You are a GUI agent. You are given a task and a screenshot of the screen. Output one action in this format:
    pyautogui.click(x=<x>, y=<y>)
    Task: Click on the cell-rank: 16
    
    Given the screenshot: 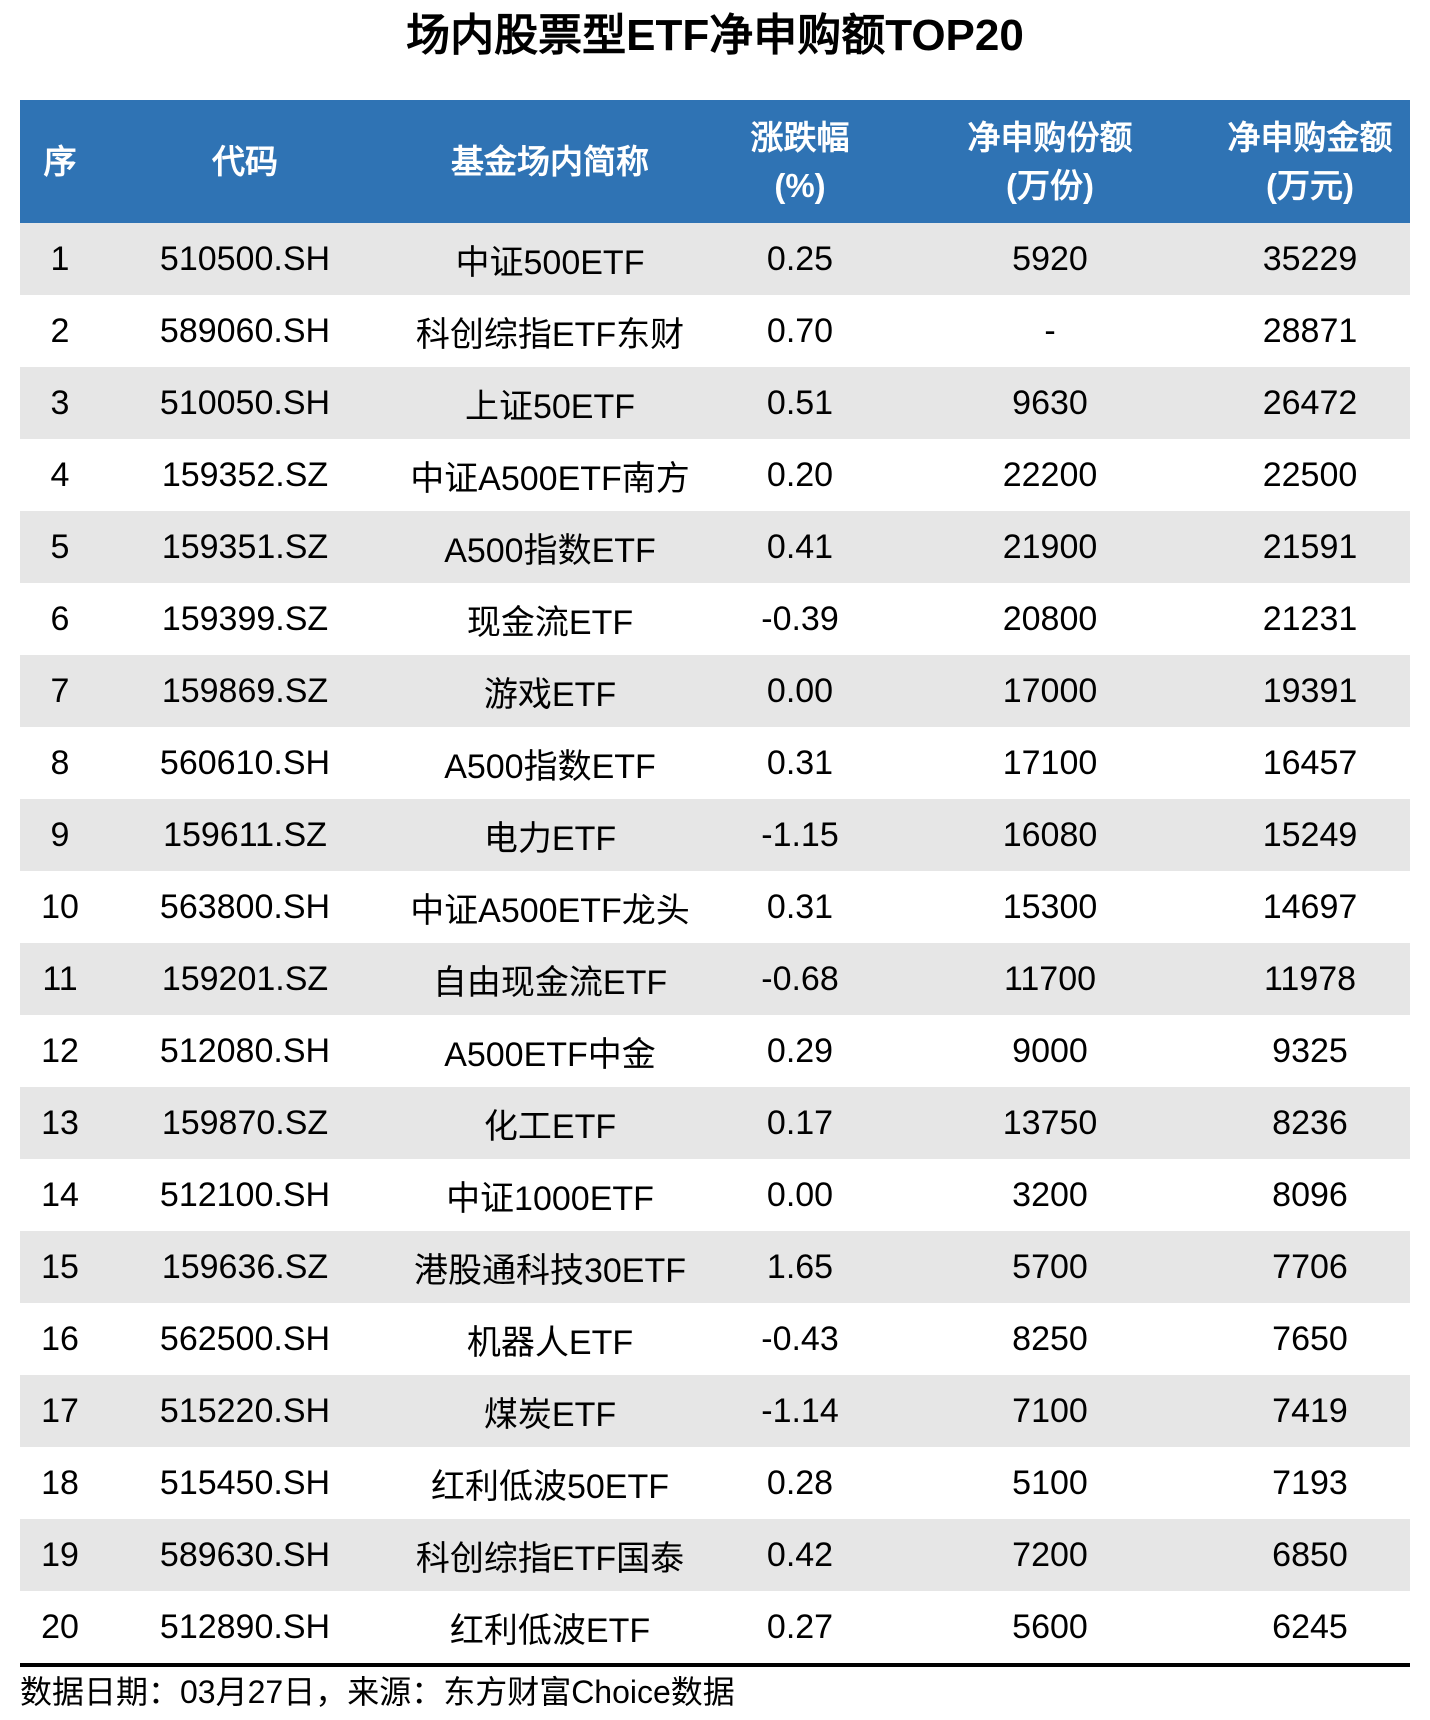 What is the action you would take?
    pyautogui.click(x=60, y=1338)
    